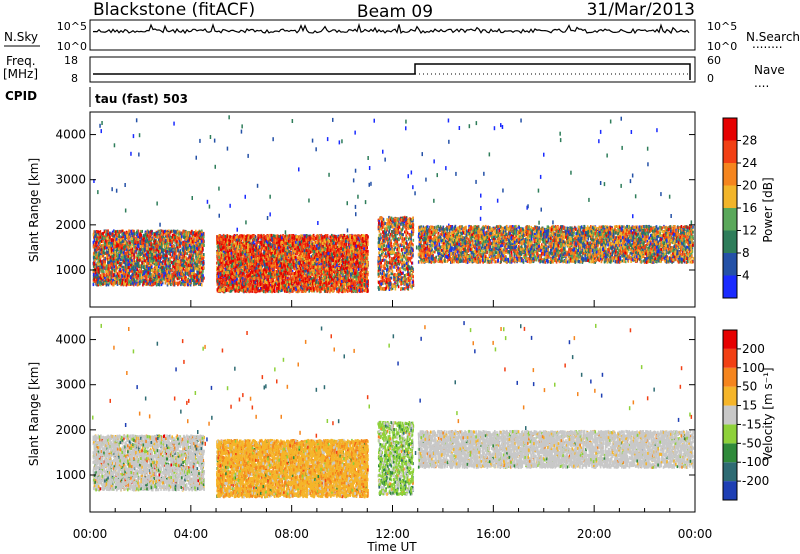 Image resolution: width=800 pixels, height=554 pixels. What do you see at coordinates (72, 26) in the screenshot?
I see `noise-left-tick-top: 10^5` at bounding box center [72, 26].